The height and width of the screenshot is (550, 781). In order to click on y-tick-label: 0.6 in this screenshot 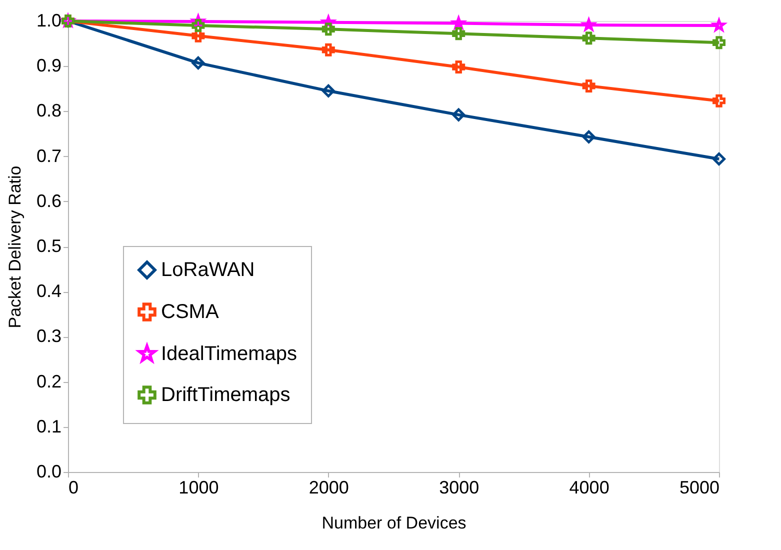, I will do `click(49, 200)`.